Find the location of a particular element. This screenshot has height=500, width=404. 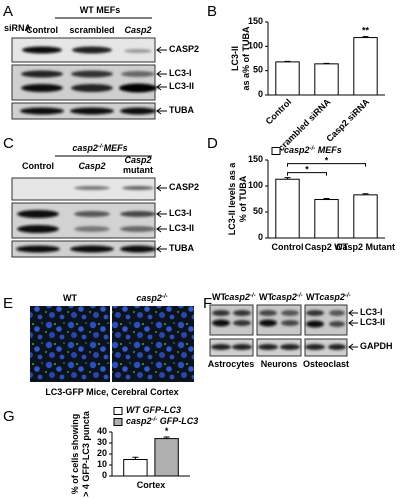

lane-label: Casp2 is located at coordinates (137, 30).